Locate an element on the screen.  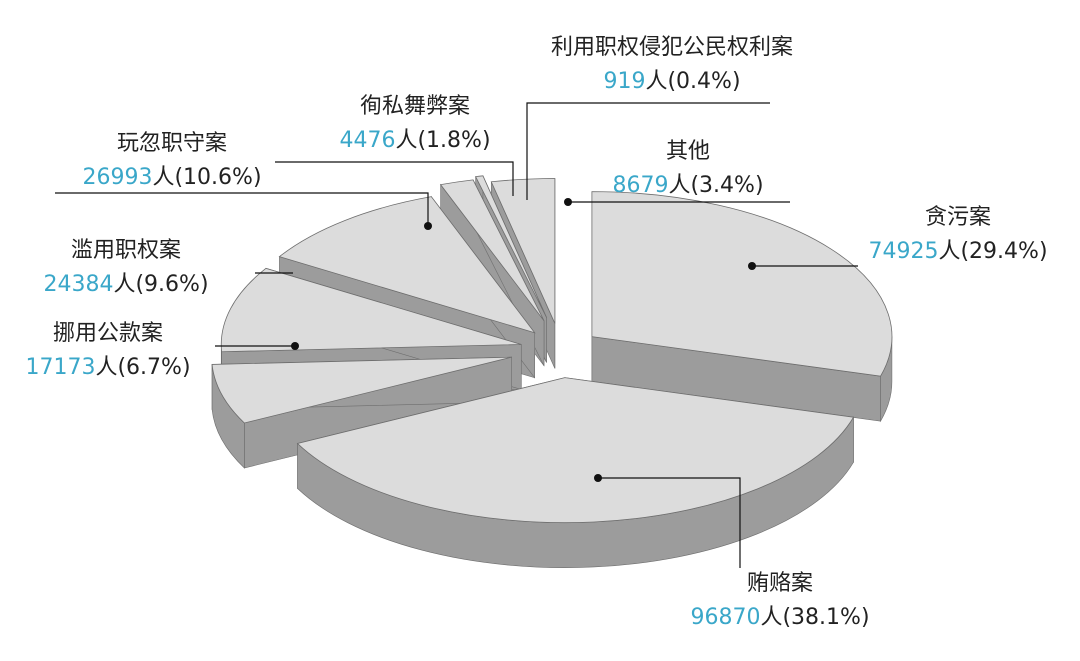
slice-count-4: 26993 is located at coordinates (117, 177).